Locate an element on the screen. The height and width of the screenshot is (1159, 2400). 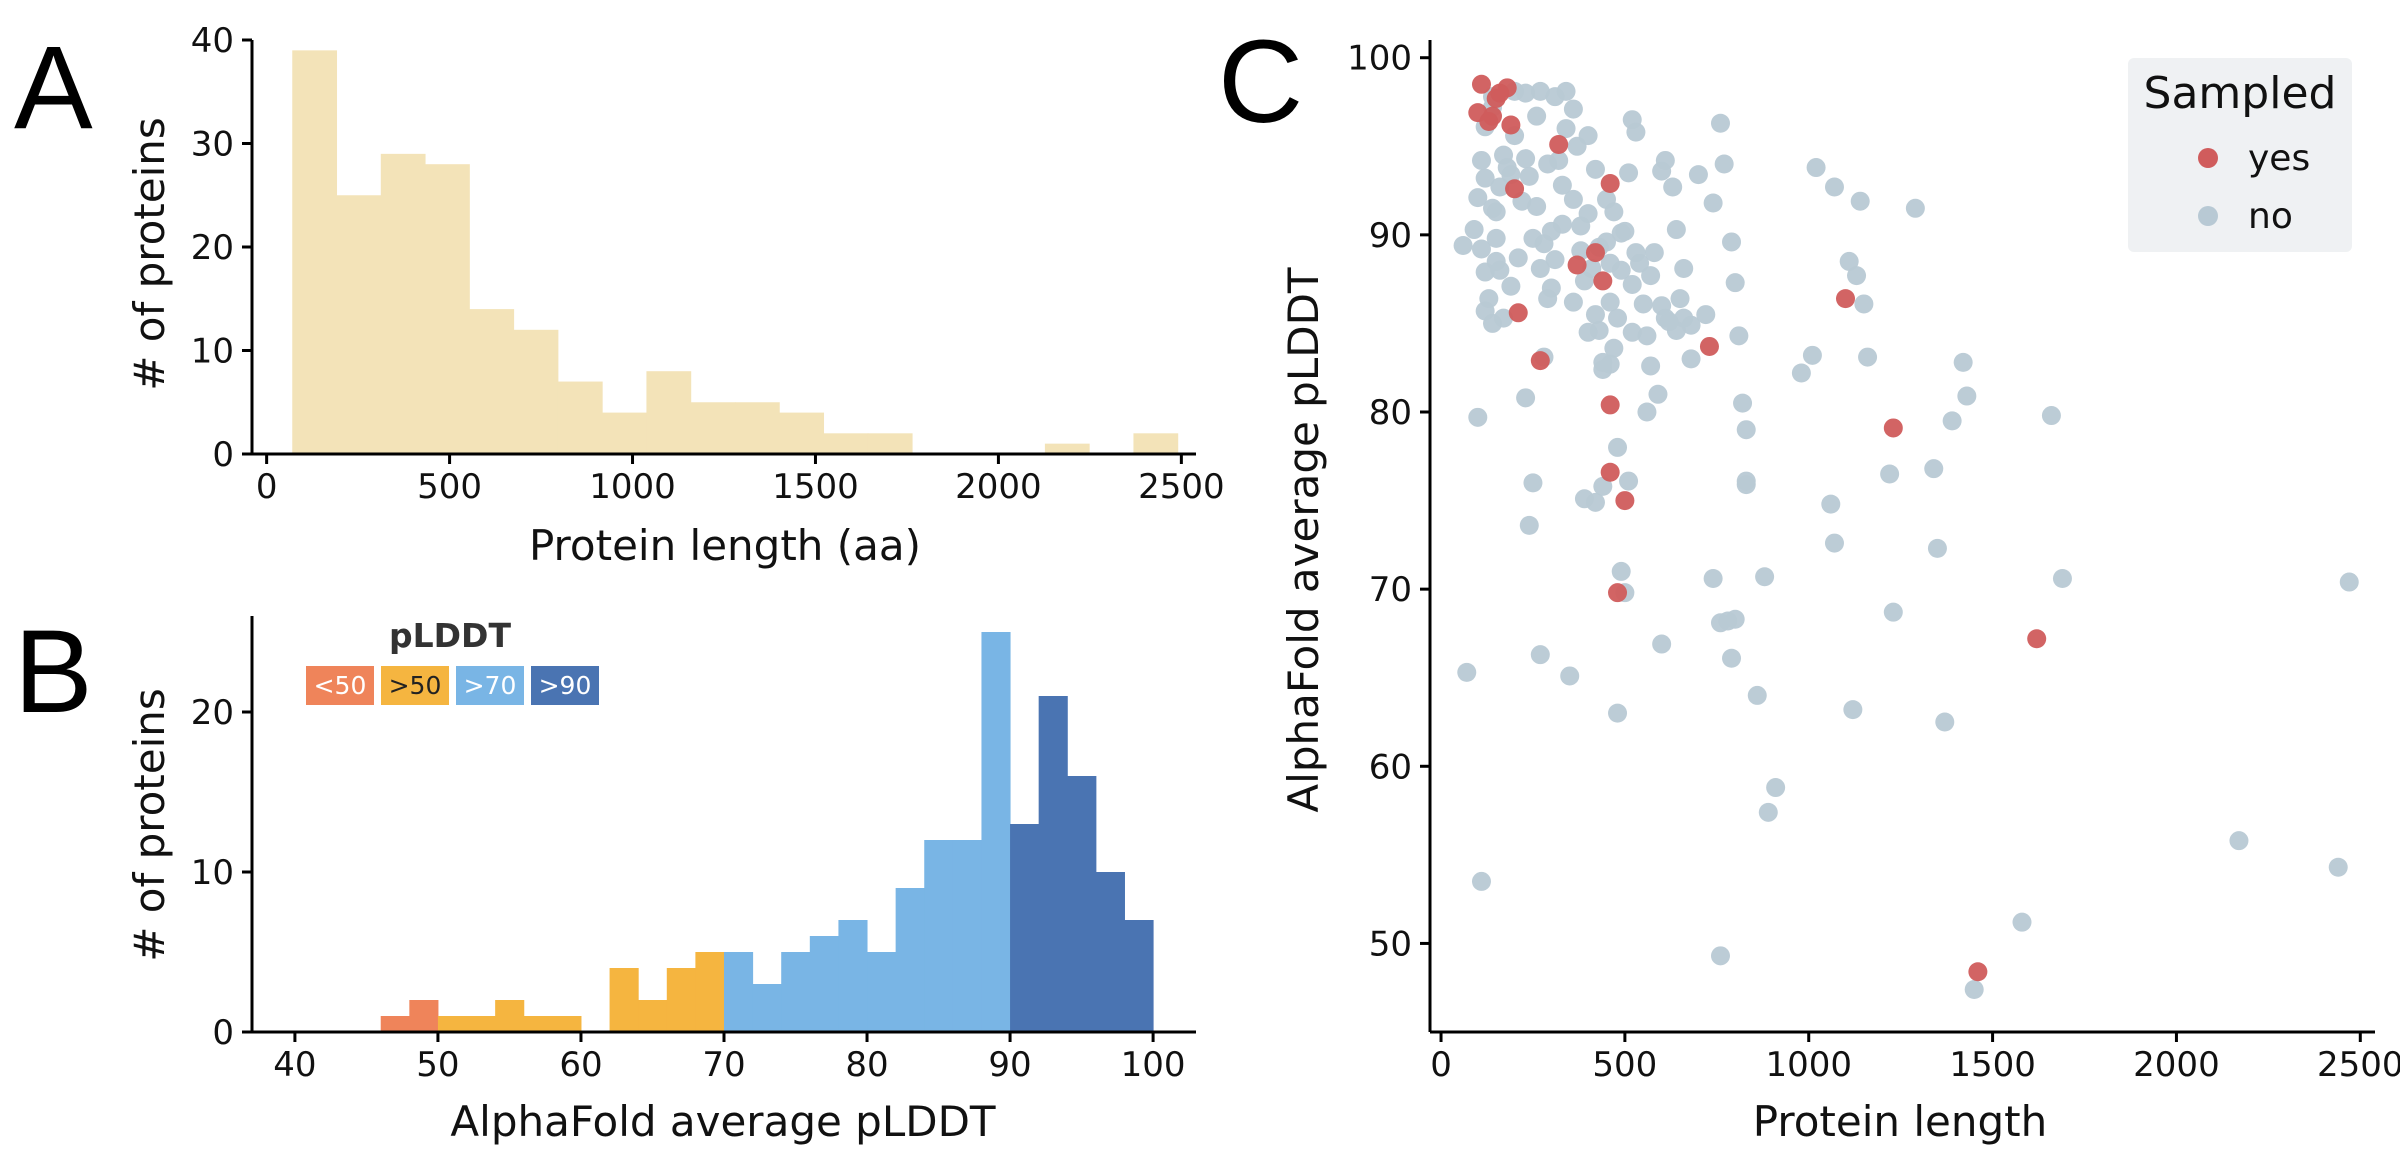
panel-letter-a: A is located at coordinates (53, 88).